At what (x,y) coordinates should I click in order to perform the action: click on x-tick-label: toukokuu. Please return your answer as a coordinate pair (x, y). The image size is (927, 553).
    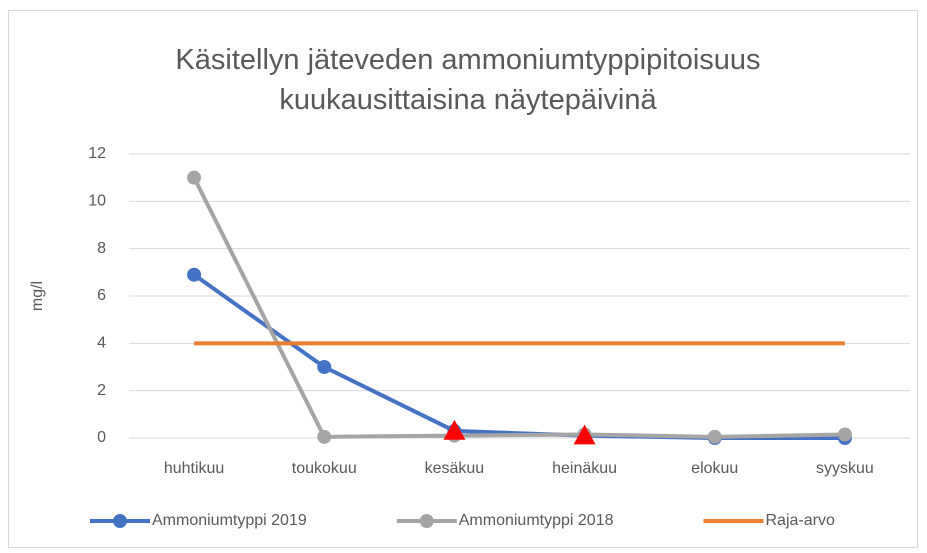
    Looking at the image, I should click on (324, 468).